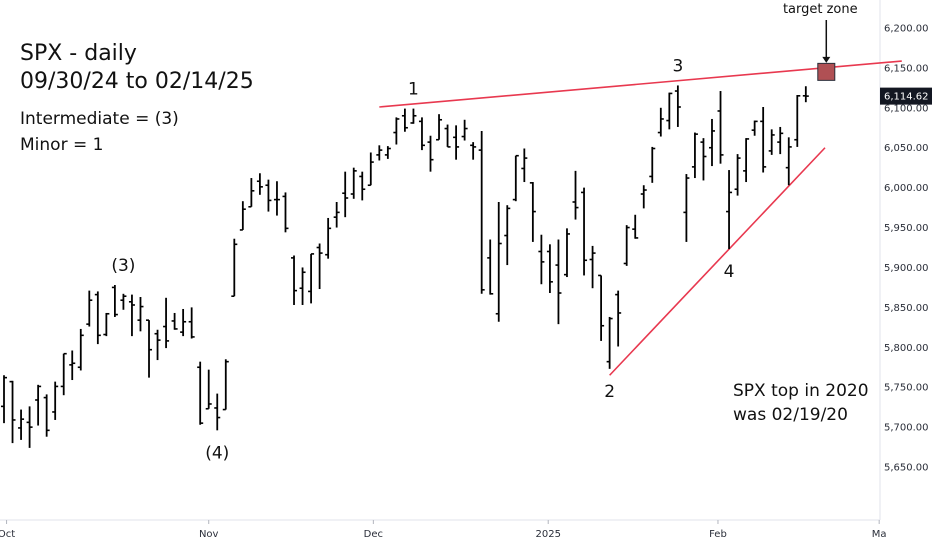 The width and height of the screenshot is (932, 550). What do you see at coordinates (906, 188) in the screenshot?
I see `price-tick-label: 6,000.00` at bounding box center [906, 188].